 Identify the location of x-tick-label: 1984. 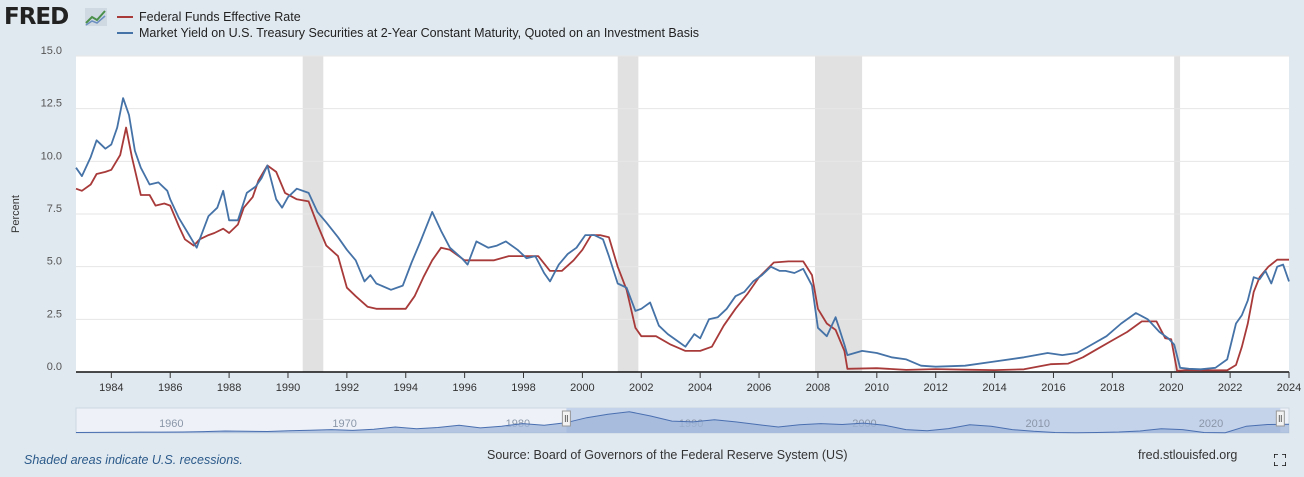
(111, 388).